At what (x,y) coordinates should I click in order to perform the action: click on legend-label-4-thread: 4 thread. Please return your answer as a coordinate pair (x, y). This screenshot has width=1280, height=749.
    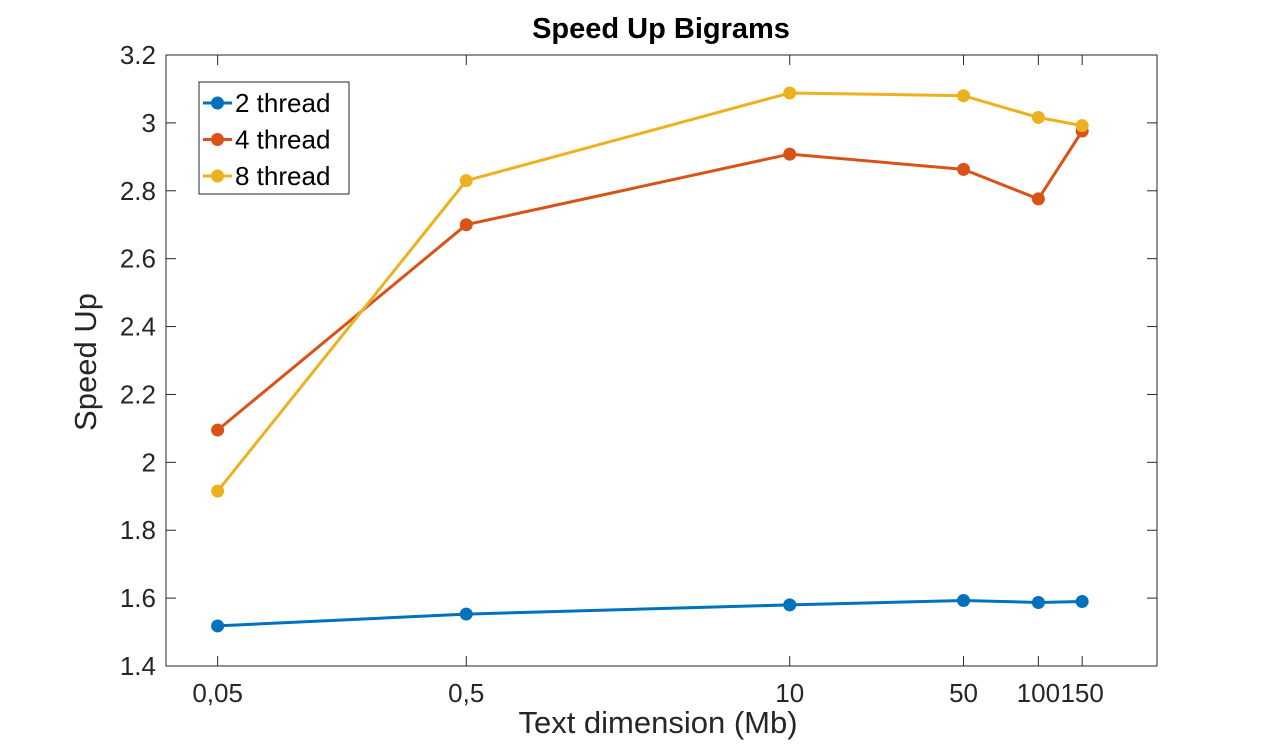
    Looking at the image, I should click on (282, 140).